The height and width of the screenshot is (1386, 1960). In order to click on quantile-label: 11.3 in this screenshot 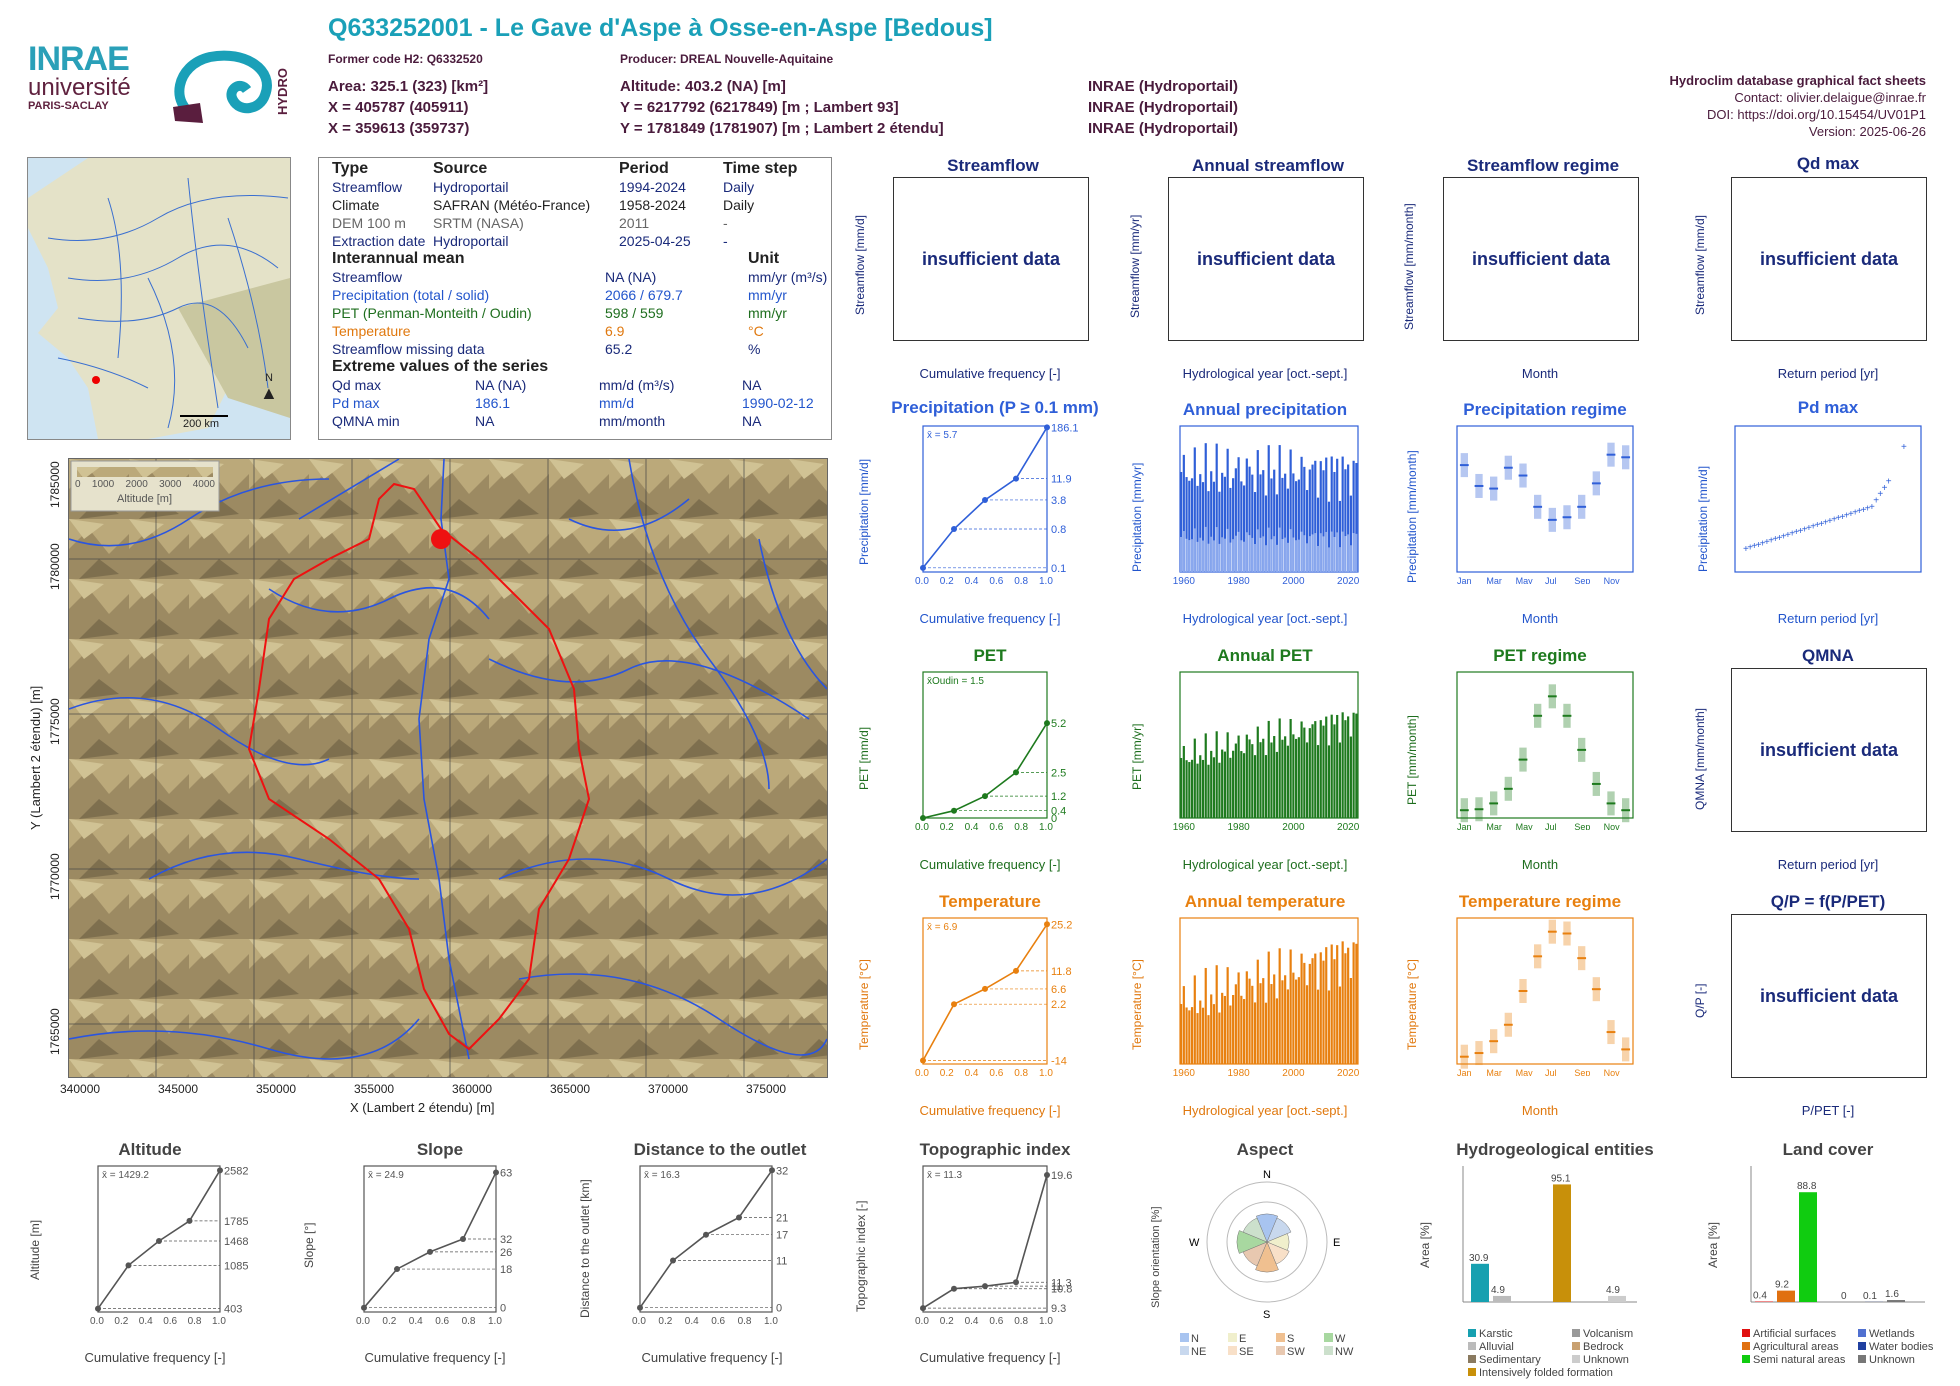, I will do `click(1061, 1283)`.